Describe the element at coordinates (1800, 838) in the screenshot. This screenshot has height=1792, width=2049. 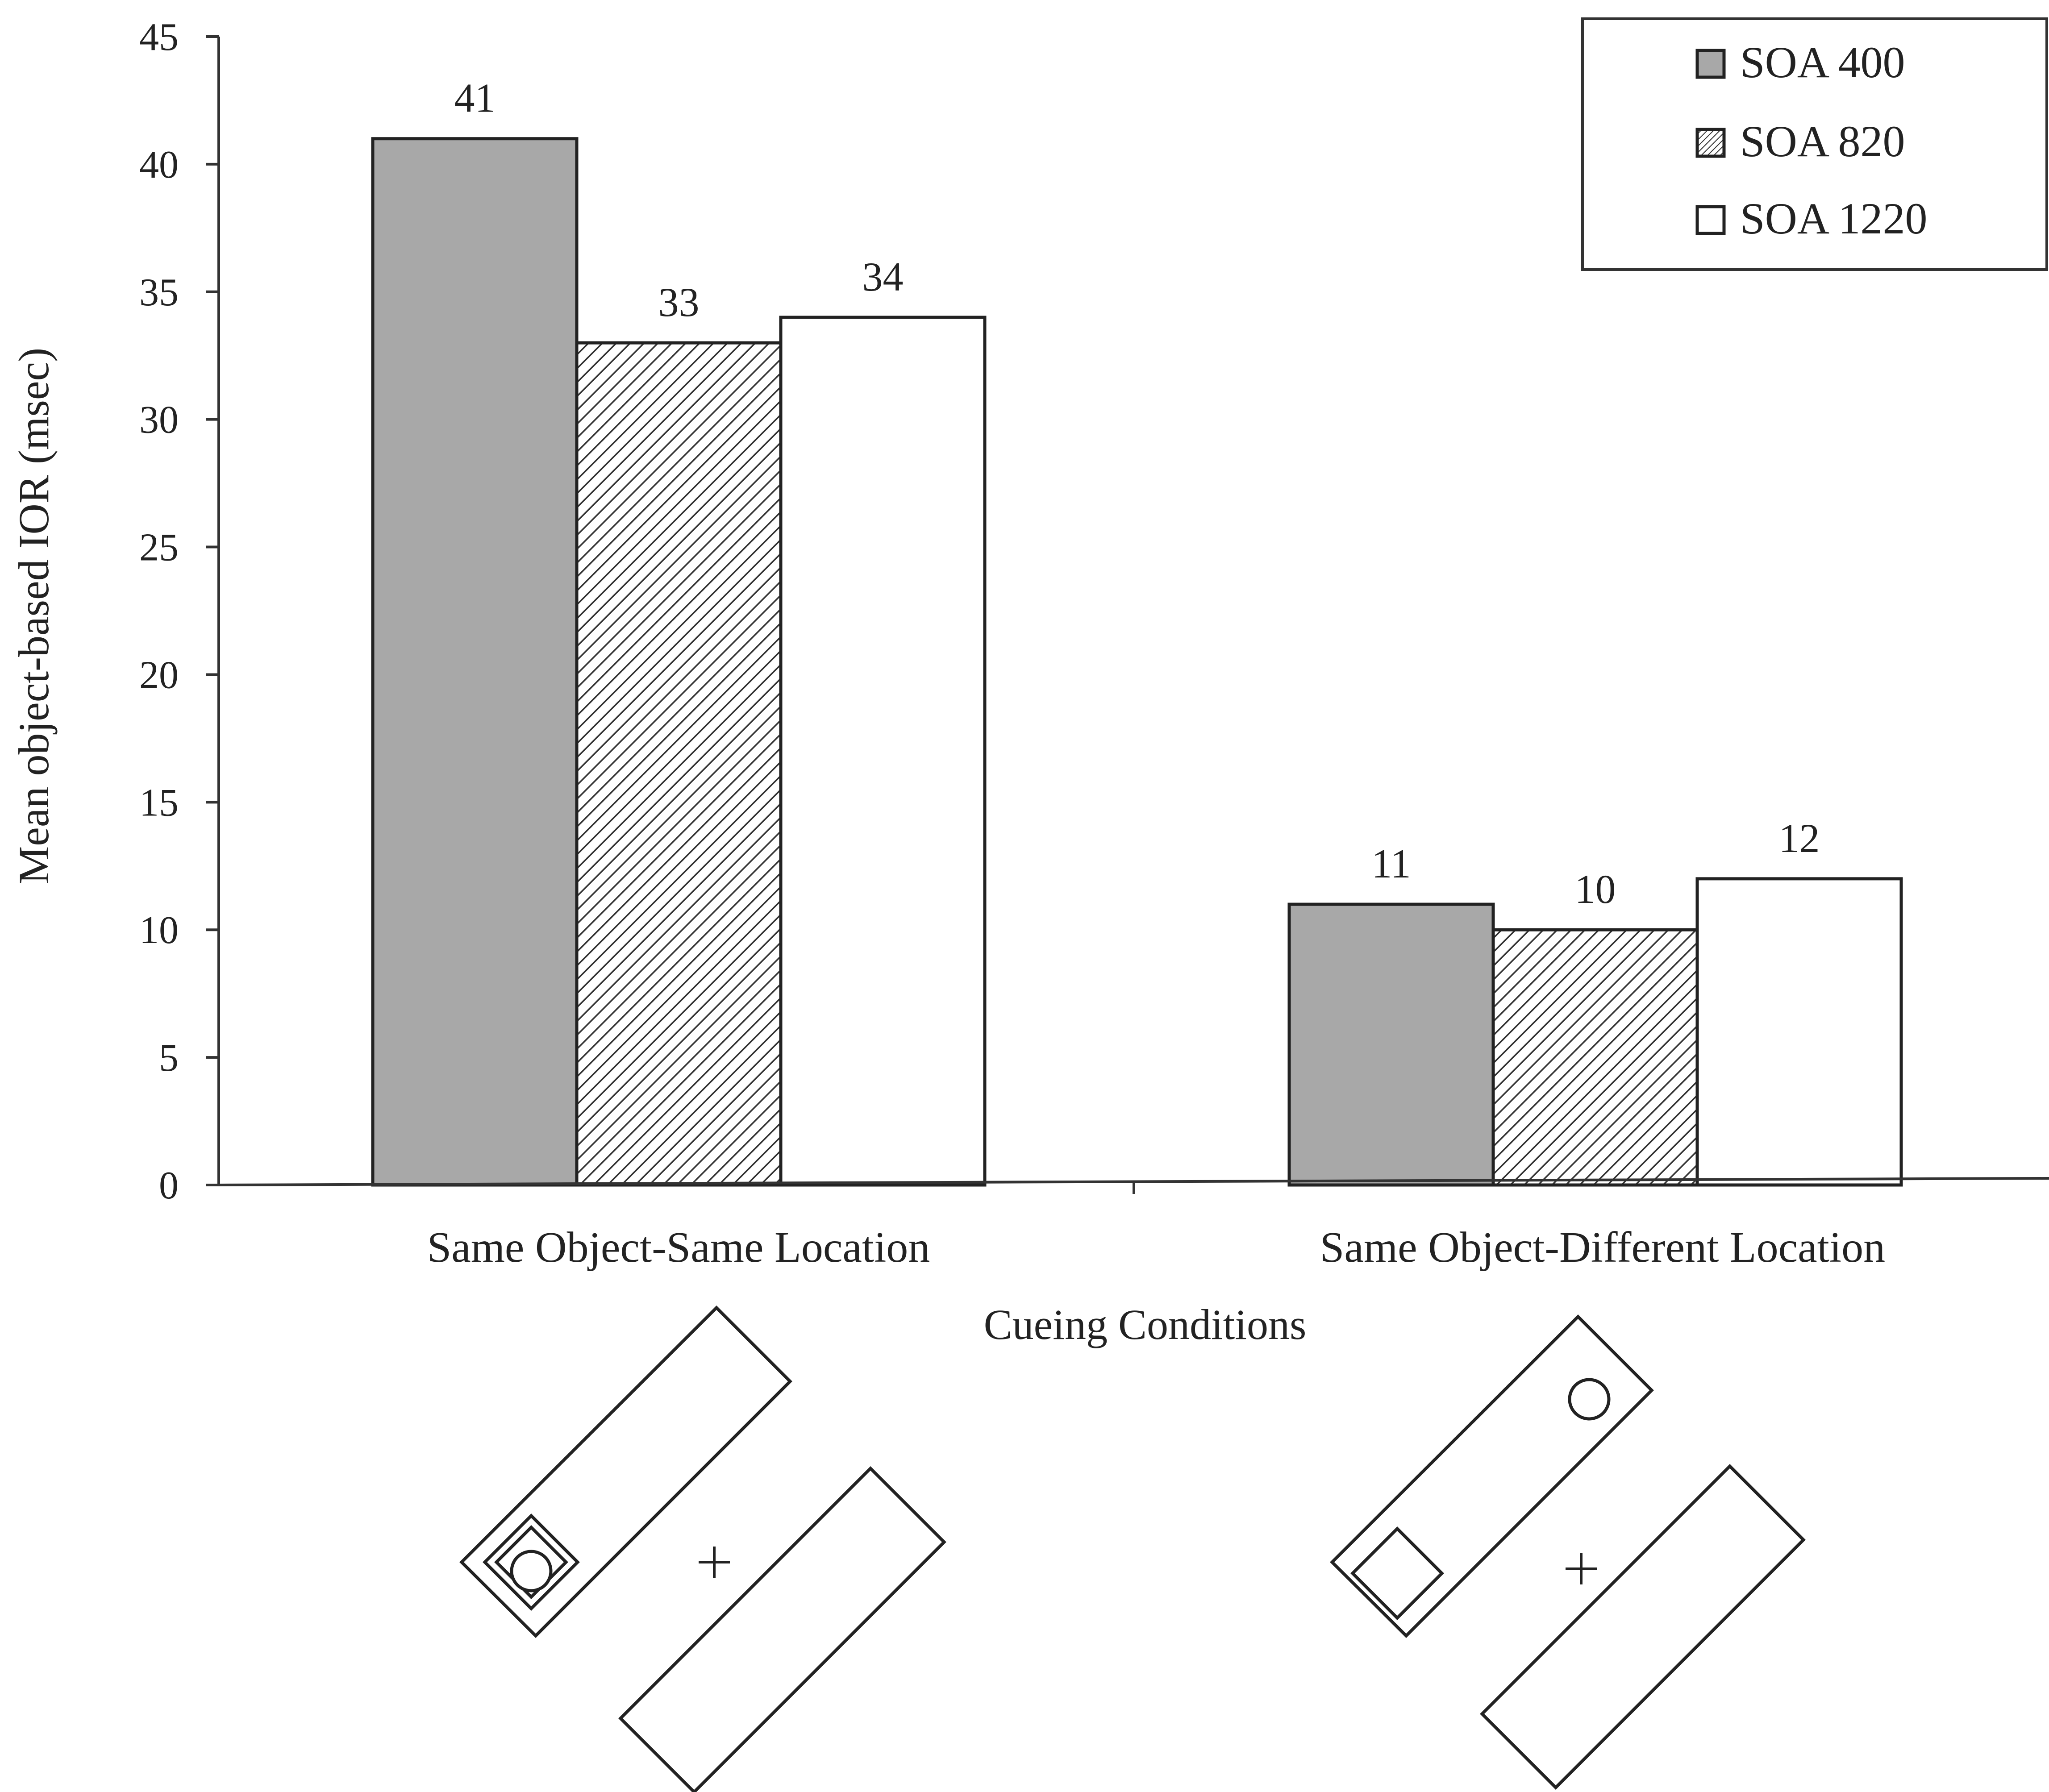
I see `bar-value-label: 12` at that location.